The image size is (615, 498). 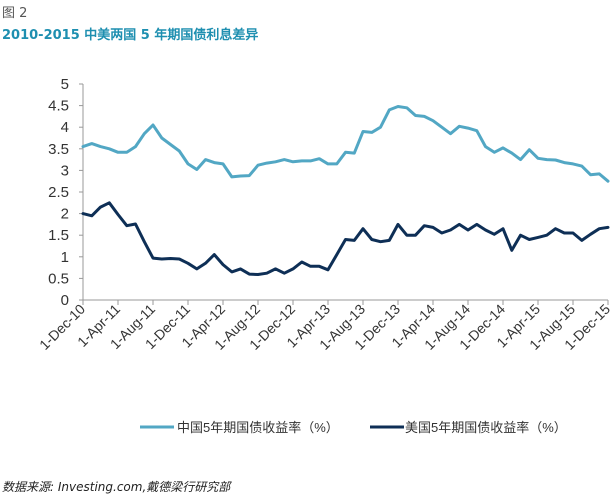 I want to click on series-line-china, so click(x=345, y=144).